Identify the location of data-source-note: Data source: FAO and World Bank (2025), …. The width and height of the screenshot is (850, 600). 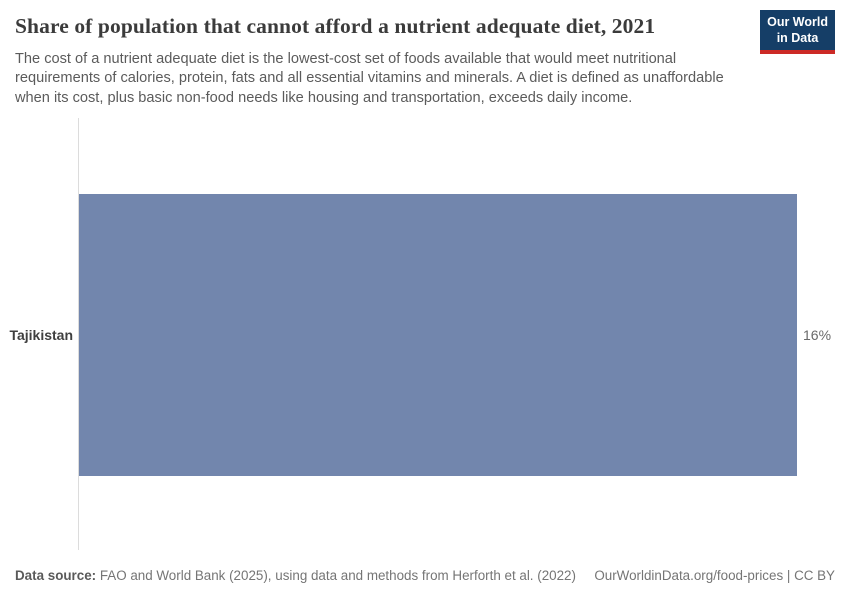
(295, 575).